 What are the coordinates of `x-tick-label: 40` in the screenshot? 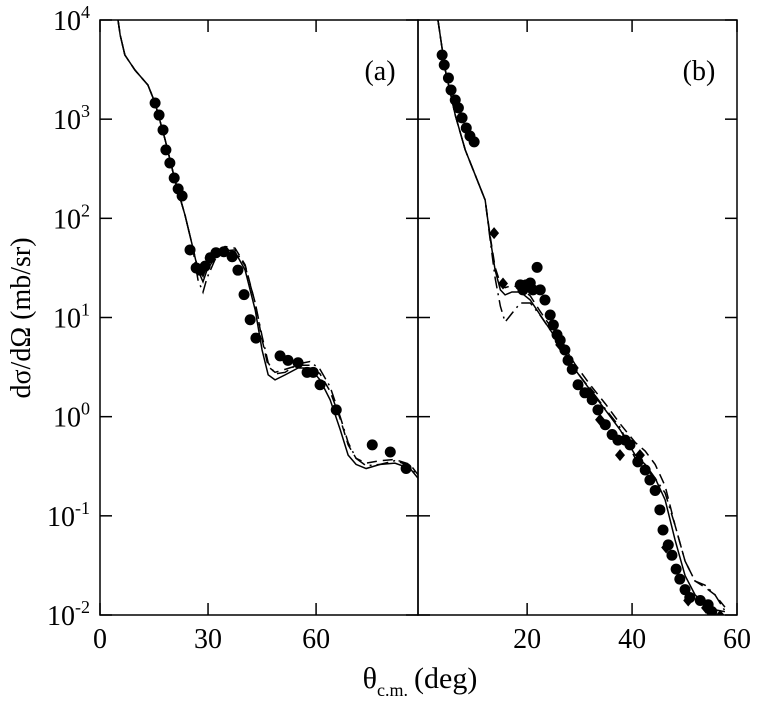 It's located at (632, 639).